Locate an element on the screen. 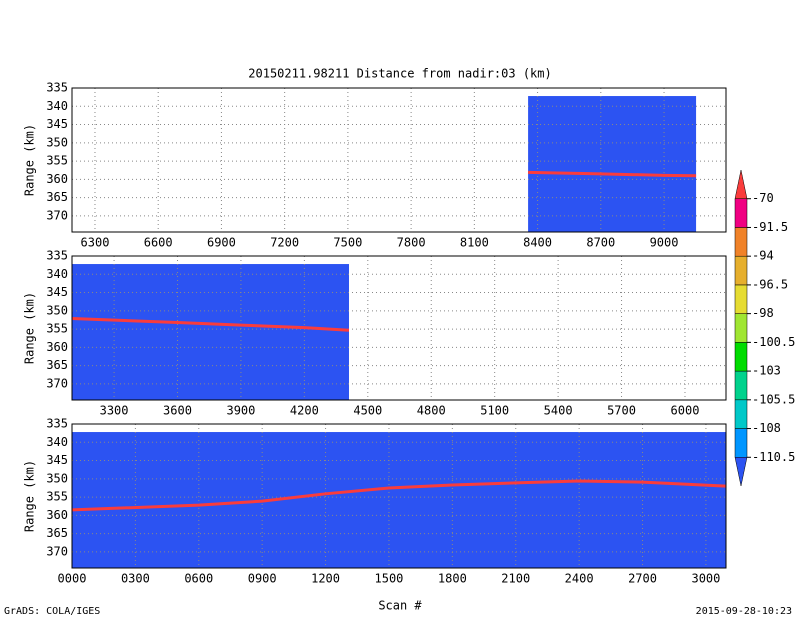 This screenshot has height=618, width=800. x-tick-label: 6600 is located at coordinates (158, 243).